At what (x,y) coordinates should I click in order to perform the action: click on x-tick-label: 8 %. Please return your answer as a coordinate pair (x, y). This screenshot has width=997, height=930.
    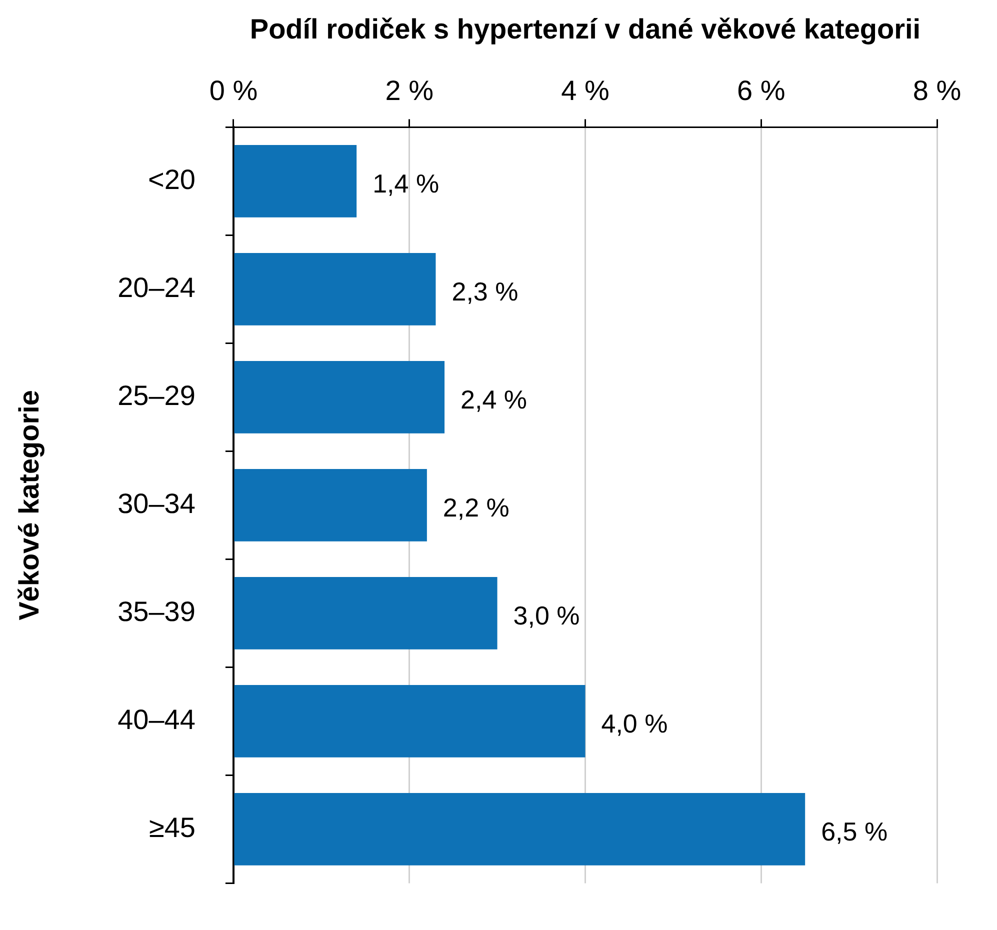
    Looking at the image, I should click on (937, 90).